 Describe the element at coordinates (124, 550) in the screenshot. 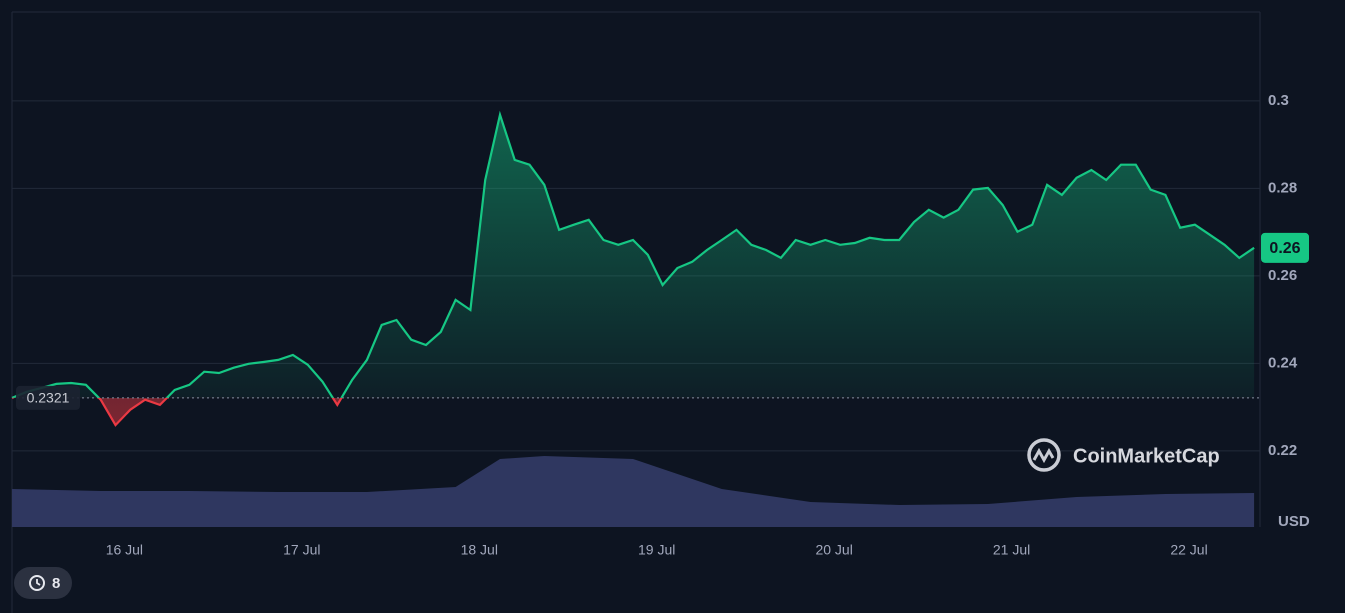

I see `x-tick-label: 16 Jul` at that location.